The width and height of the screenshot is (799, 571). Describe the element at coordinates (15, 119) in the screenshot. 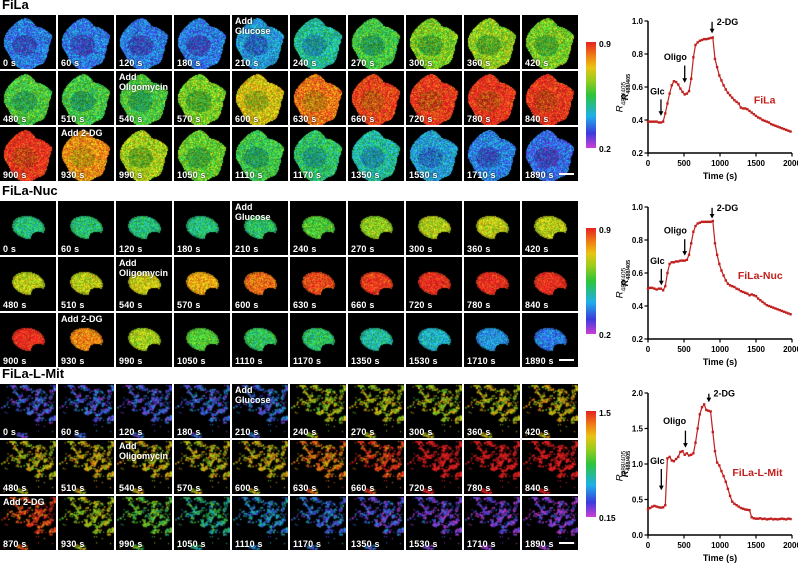

I see `frame-time-label: 480 s` at that location.